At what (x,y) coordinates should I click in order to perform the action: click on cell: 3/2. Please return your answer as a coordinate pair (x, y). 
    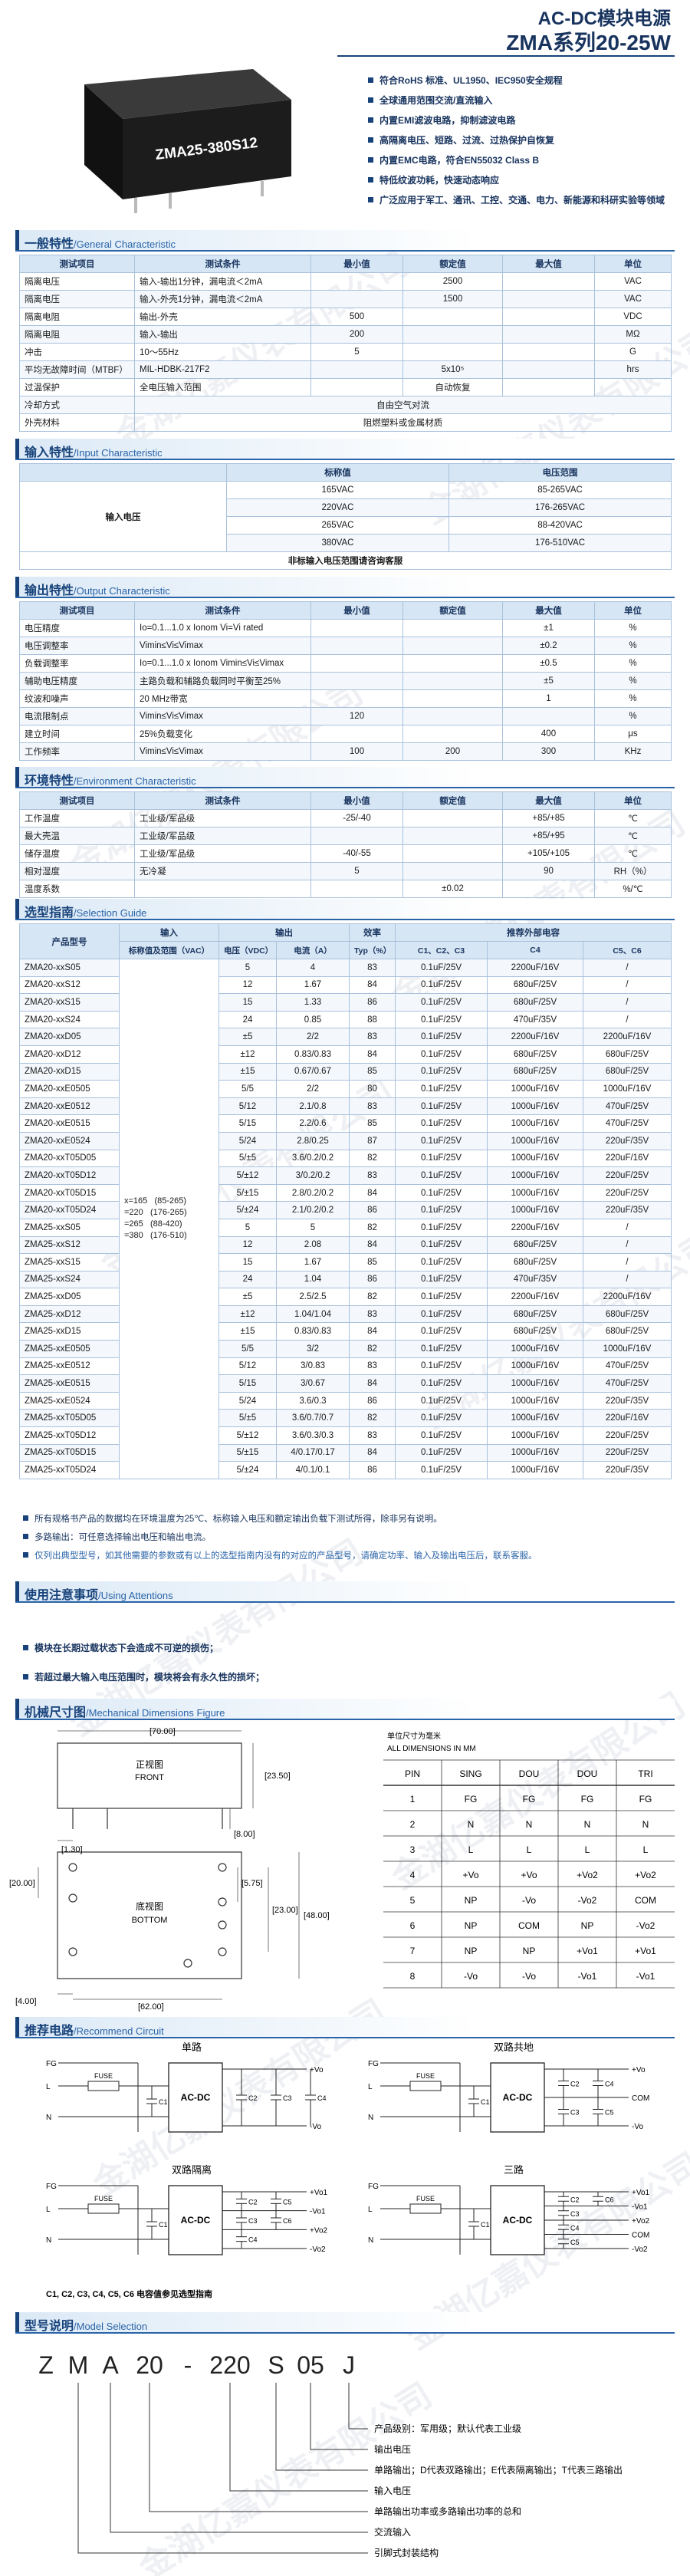
    Looking at the image, I should click on (313, 1349).